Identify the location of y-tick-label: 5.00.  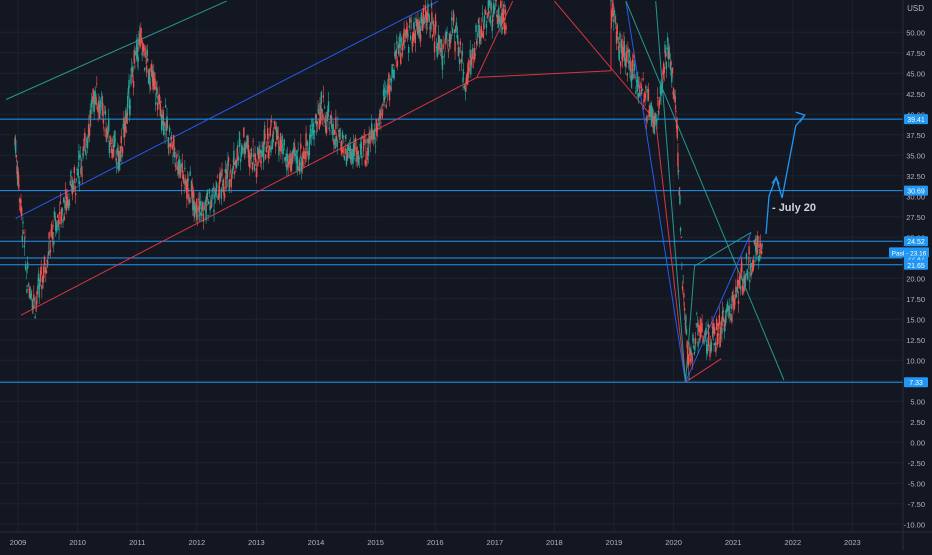
(917, 401).